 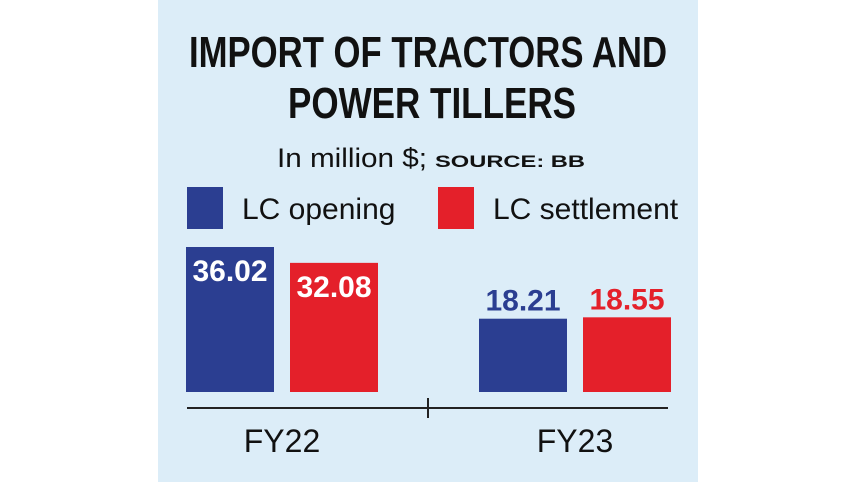 I want to click on x-tick-label: FY22, so click(x=282, y=441).